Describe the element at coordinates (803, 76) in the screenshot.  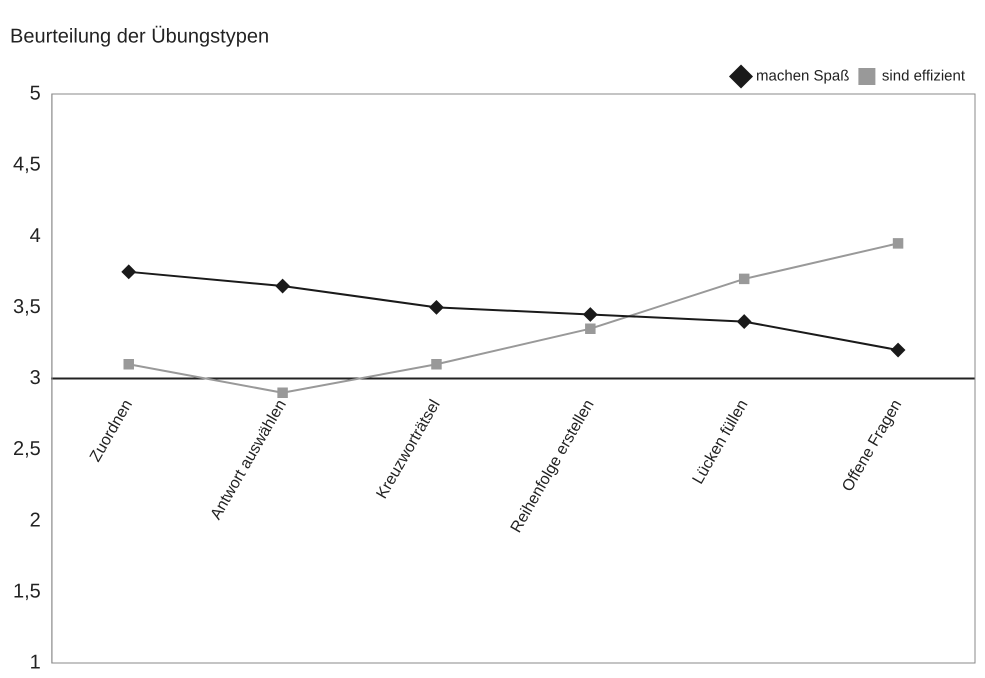
I see `legend-label: machen Spaß` at that location.